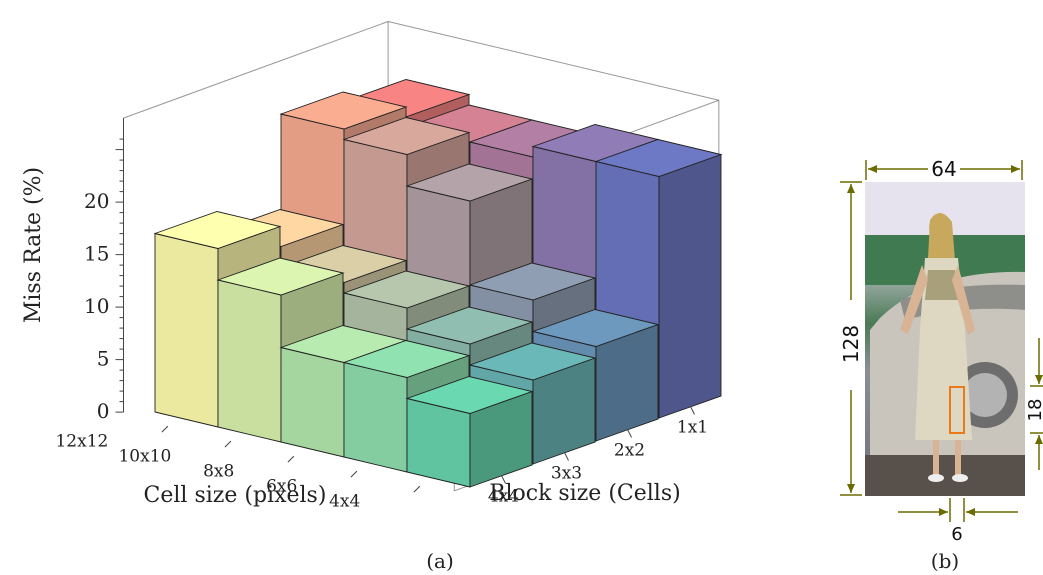 The image size is (1043, 575). What do you see at coordinates (96, 201) in the screenshot?
I see `y-tick-label: 20` at bounding box center [96, 201].